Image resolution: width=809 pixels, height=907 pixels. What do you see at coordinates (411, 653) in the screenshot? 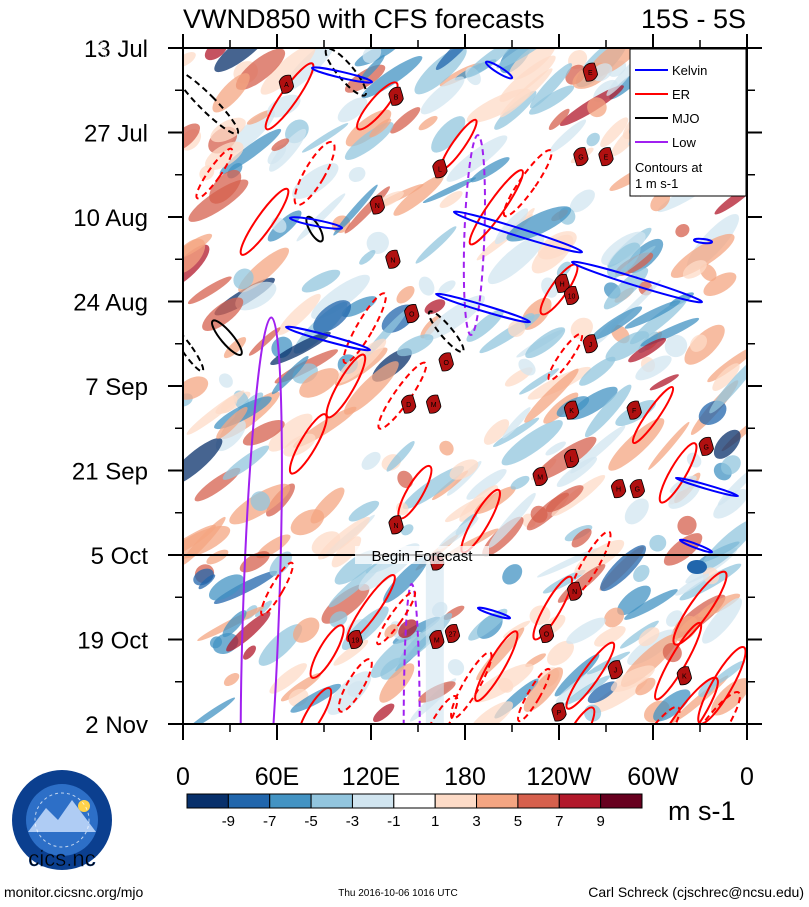
I see `low-contour-dashed` at bounding box center [411, 653].